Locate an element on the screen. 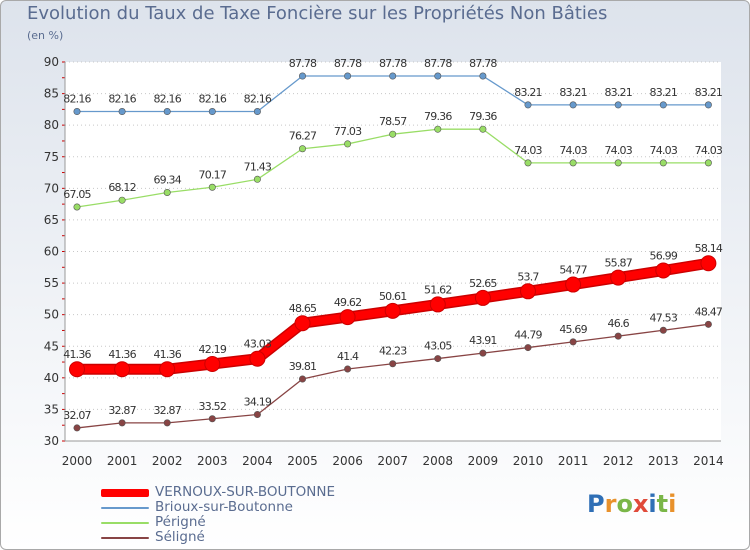 The height and width of the screenshot is (550, 750). y-tick-label: 35 is located at coordinates (51, 409).